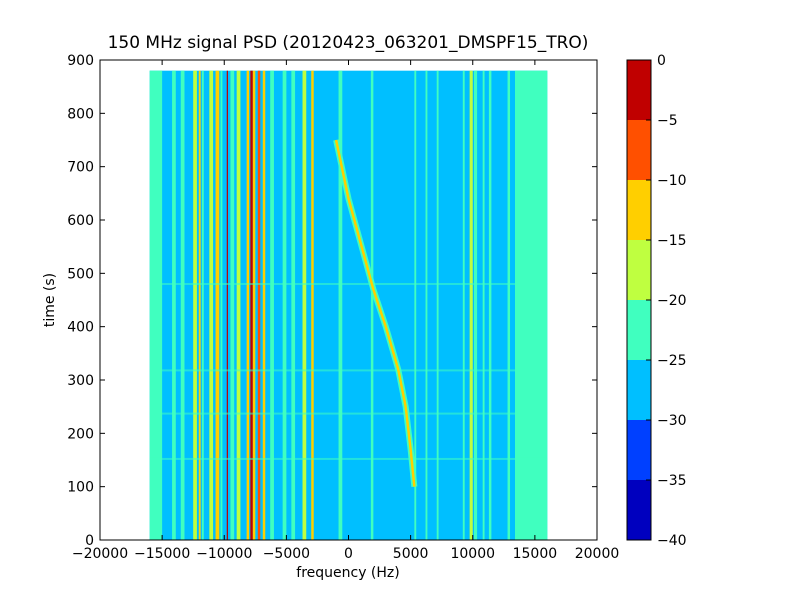  I want to click on colorbar-tick-label: 0, so click(661, 61).